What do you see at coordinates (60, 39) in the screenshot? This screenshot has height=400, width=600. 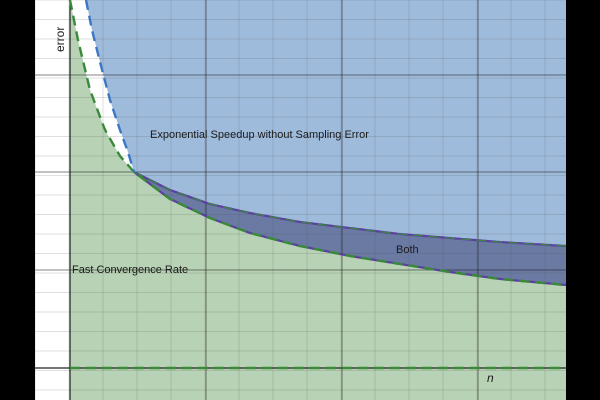 I see `y-axis-label: error` at bounding box center [60, 39].